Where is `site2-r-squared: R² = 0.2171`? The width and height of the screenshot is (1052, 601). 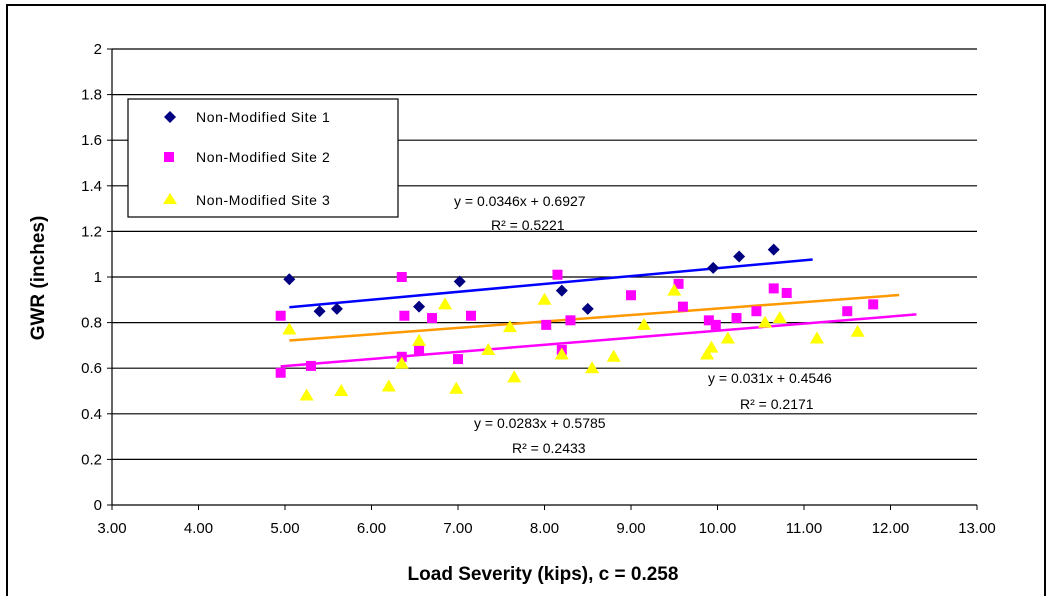 site2-r-squared: R² = 0.2171 is located at coordinates (777, 404).